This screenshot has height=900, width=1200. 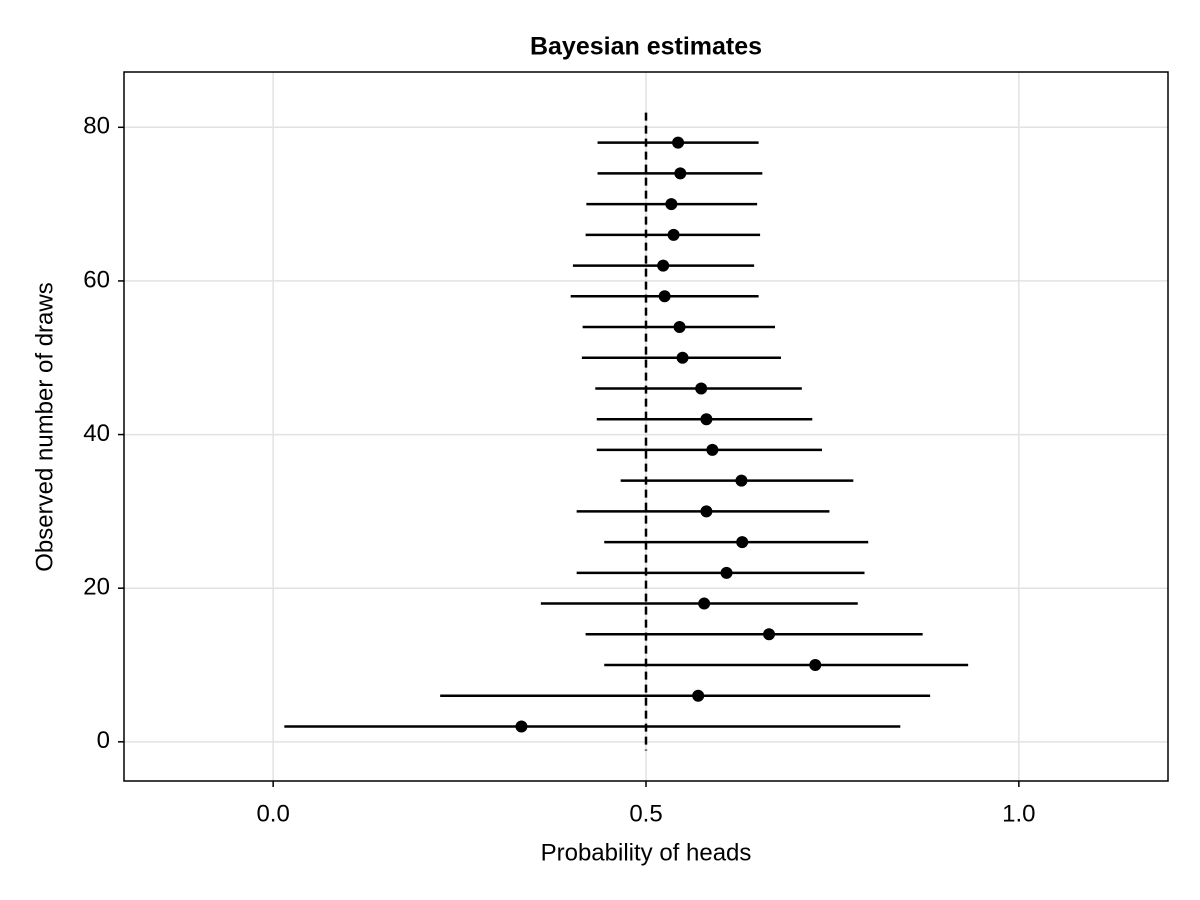 I want to click on y-axis-label: Observed number of draws, so click(x=44, y=426).